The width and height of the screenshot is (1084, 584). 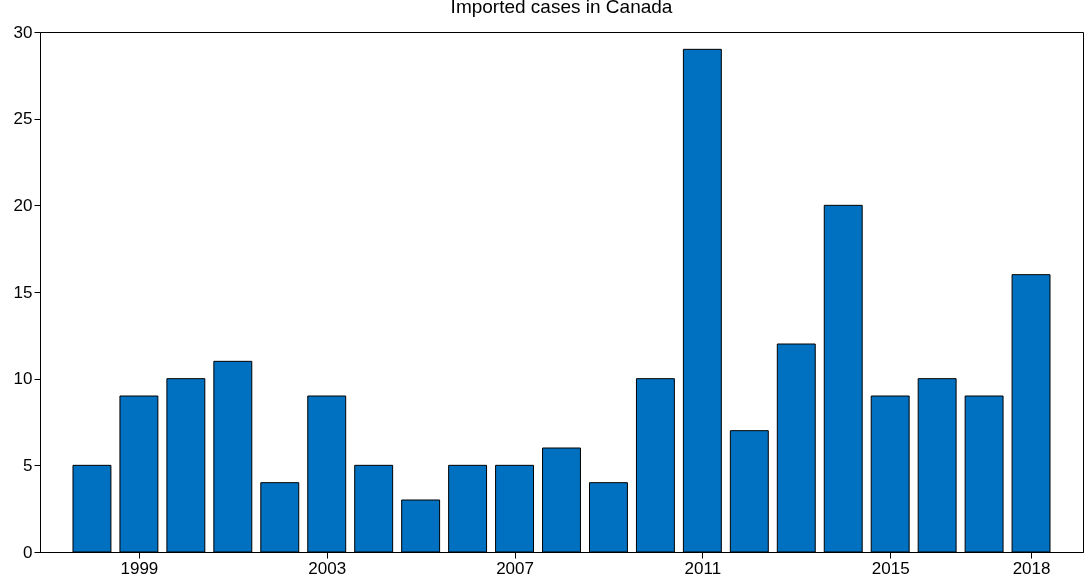 I want to click on x-tick-label: 2015, so click(x=890, y=568).